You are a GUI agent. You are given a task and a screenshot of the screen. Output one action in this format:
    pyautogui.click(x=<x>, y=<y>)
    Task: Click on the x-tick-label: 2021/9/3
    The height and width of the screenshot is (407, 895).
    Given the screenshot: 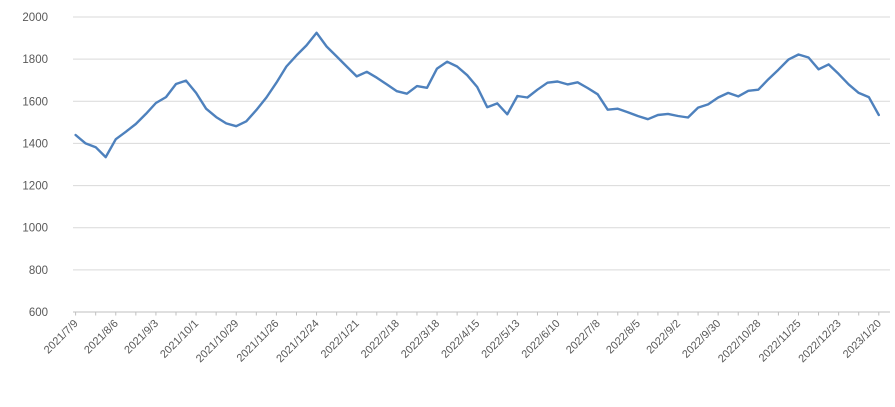 What is the action you would take?
    pyautogui.click(x=141, y=337)
    